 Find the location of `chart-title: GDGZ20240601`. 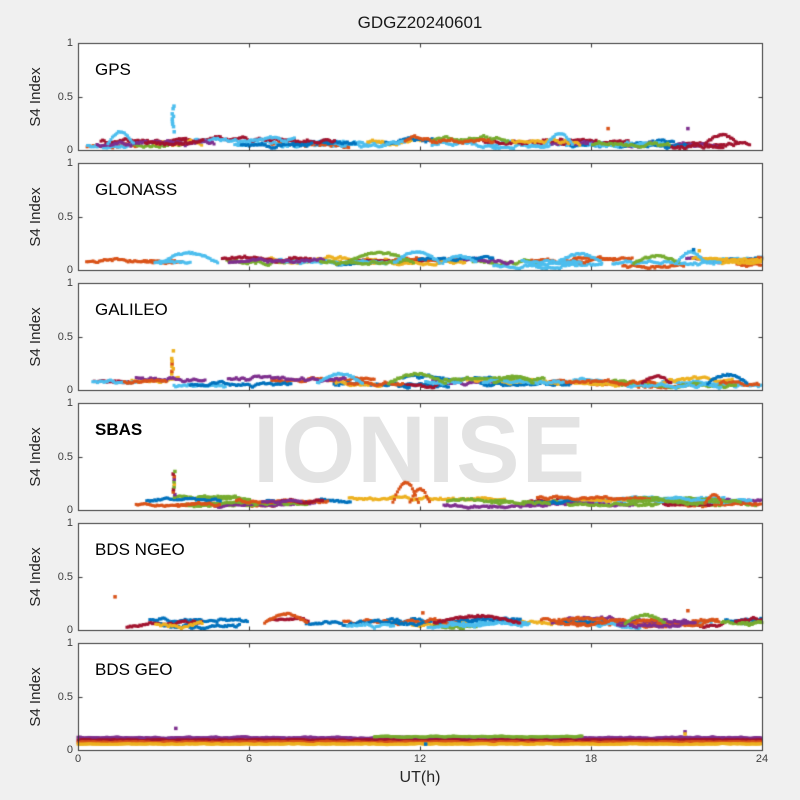

chart-title: GDGZ20240601 is located at coordinates (420, 22).